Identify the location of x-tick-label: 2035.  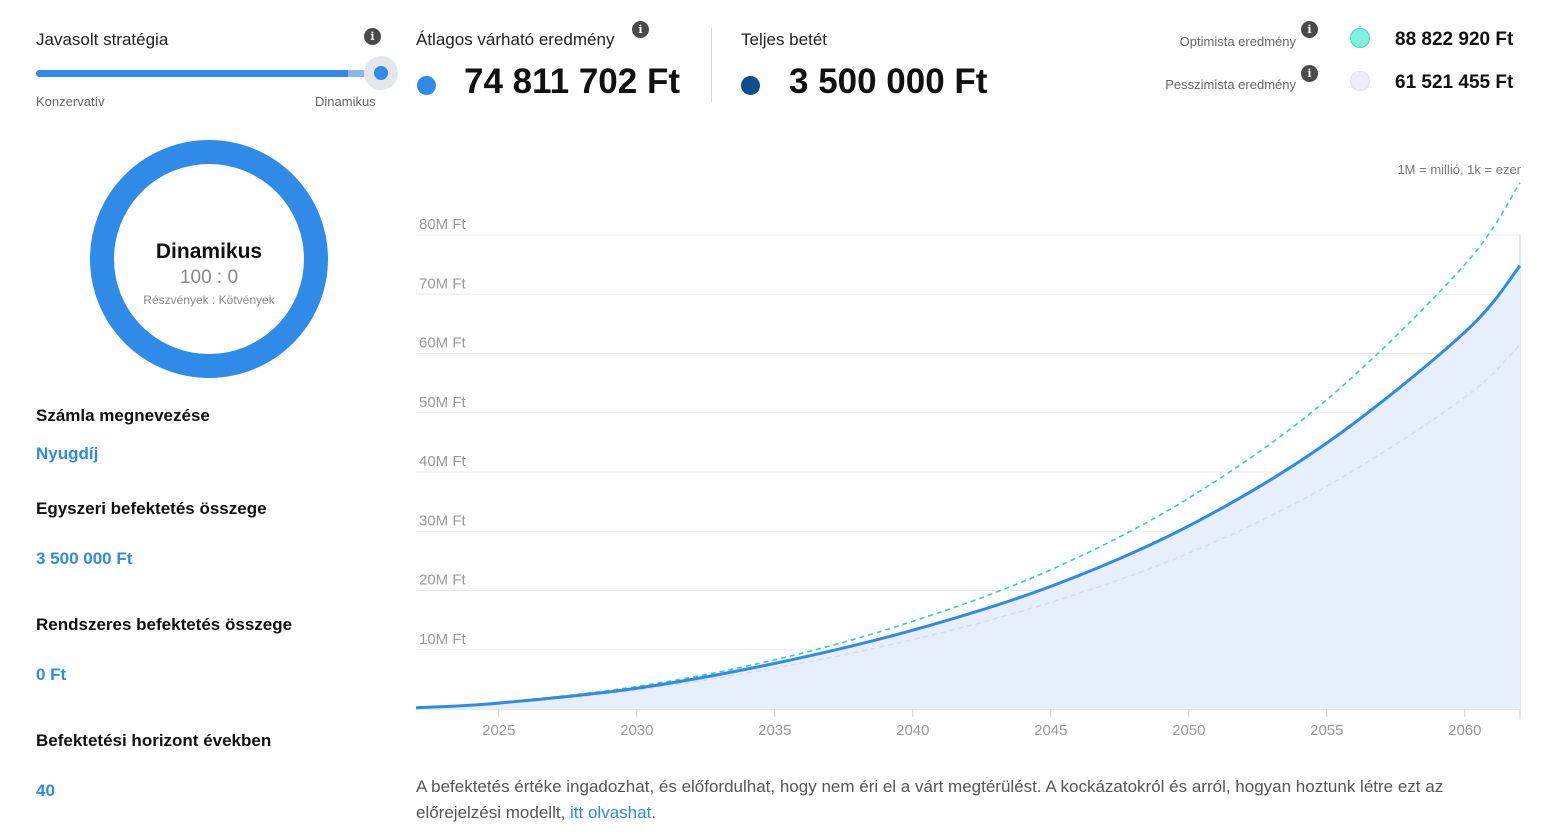
(774, 730).